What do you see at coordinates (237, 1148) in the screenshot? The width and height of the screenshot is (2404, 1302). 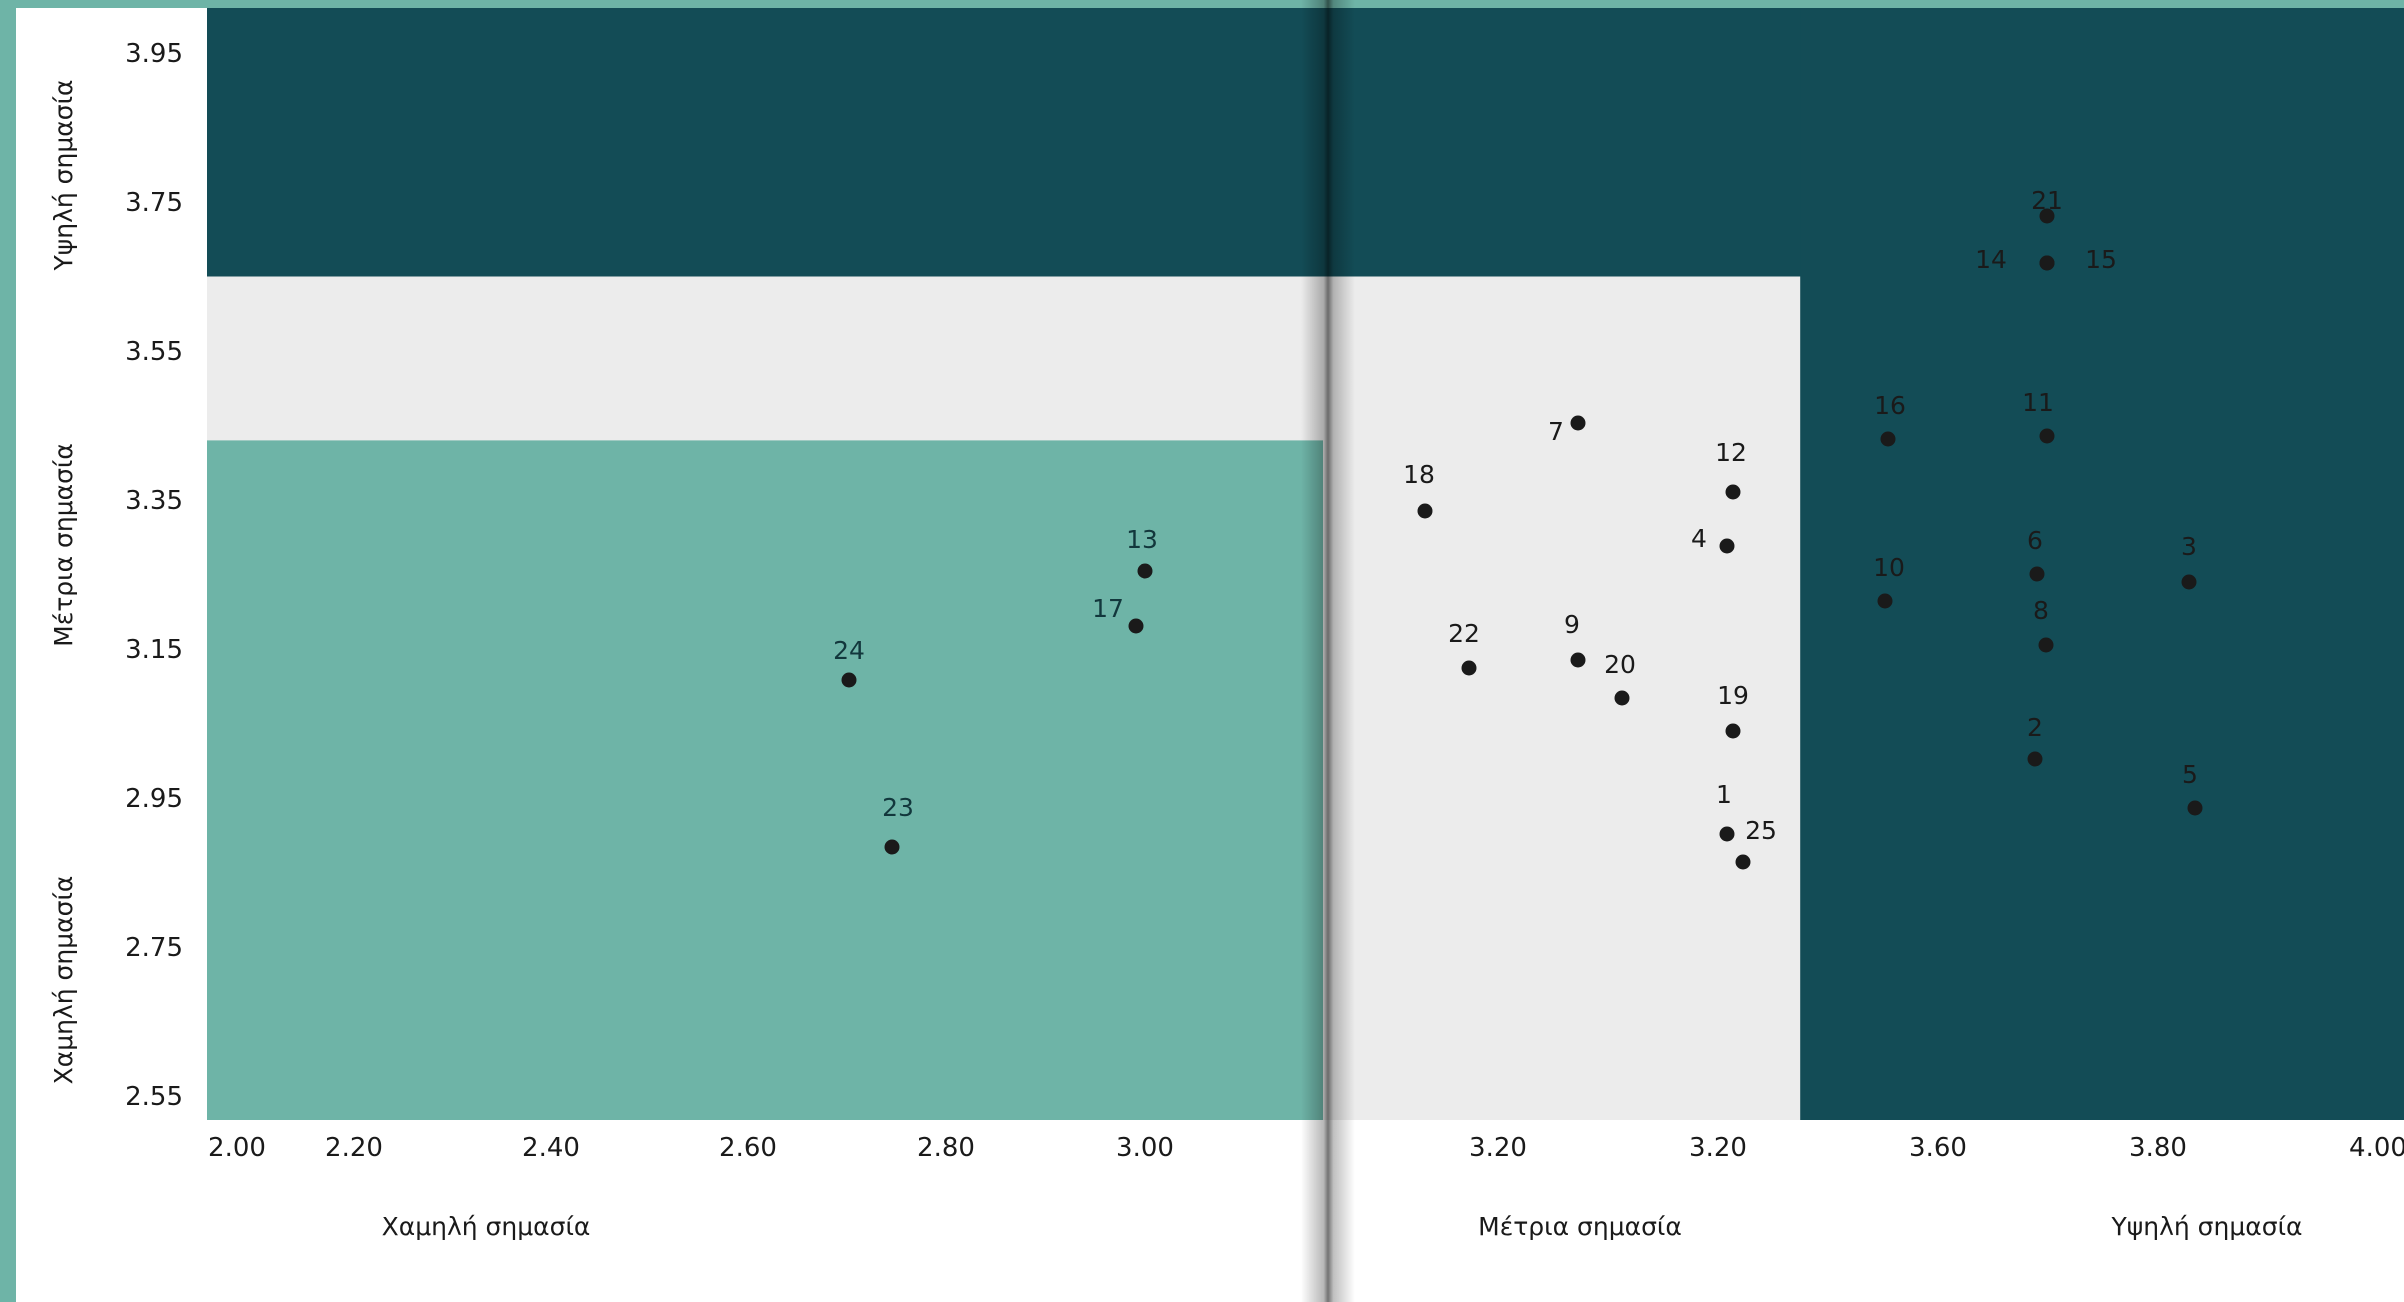 I see `x-tick-label: 2.00` at bounding box center [237, 1148].